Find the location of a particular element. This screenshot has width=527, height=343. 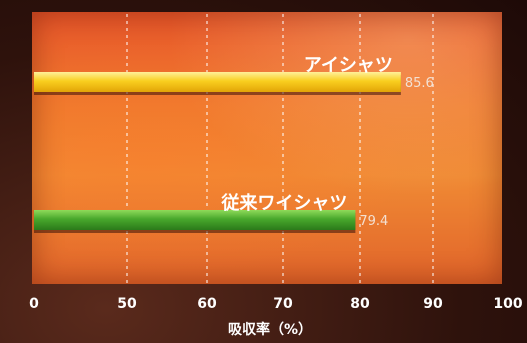

x-tick-50: 50 is located at coordinates (127, 304).